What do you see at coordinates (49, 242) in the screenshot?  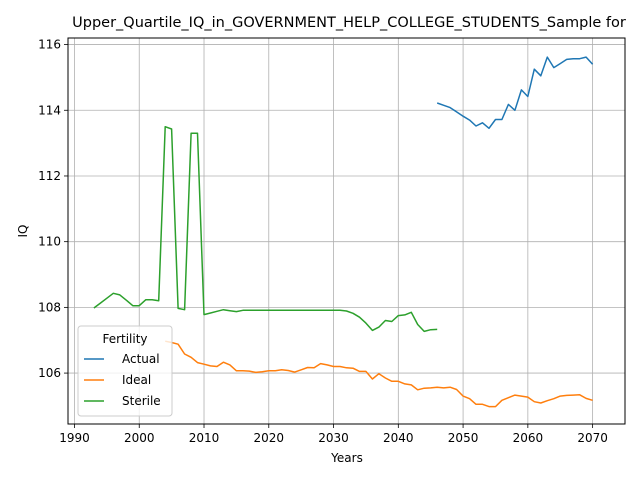 I see `y-tick-label: 110` at bounding box center [49, 242].